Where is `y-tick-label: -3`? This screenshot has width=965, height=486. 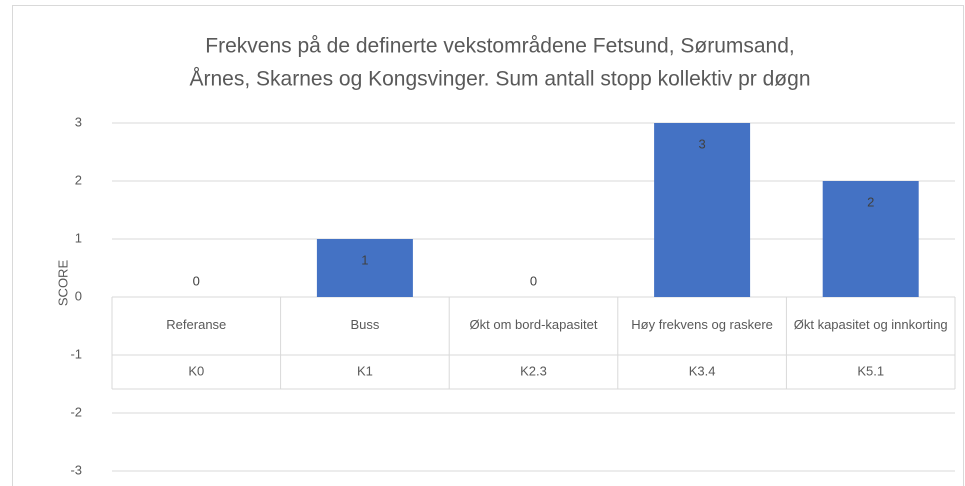 y-tick-label: -3 is located at coordinates (76, 469).